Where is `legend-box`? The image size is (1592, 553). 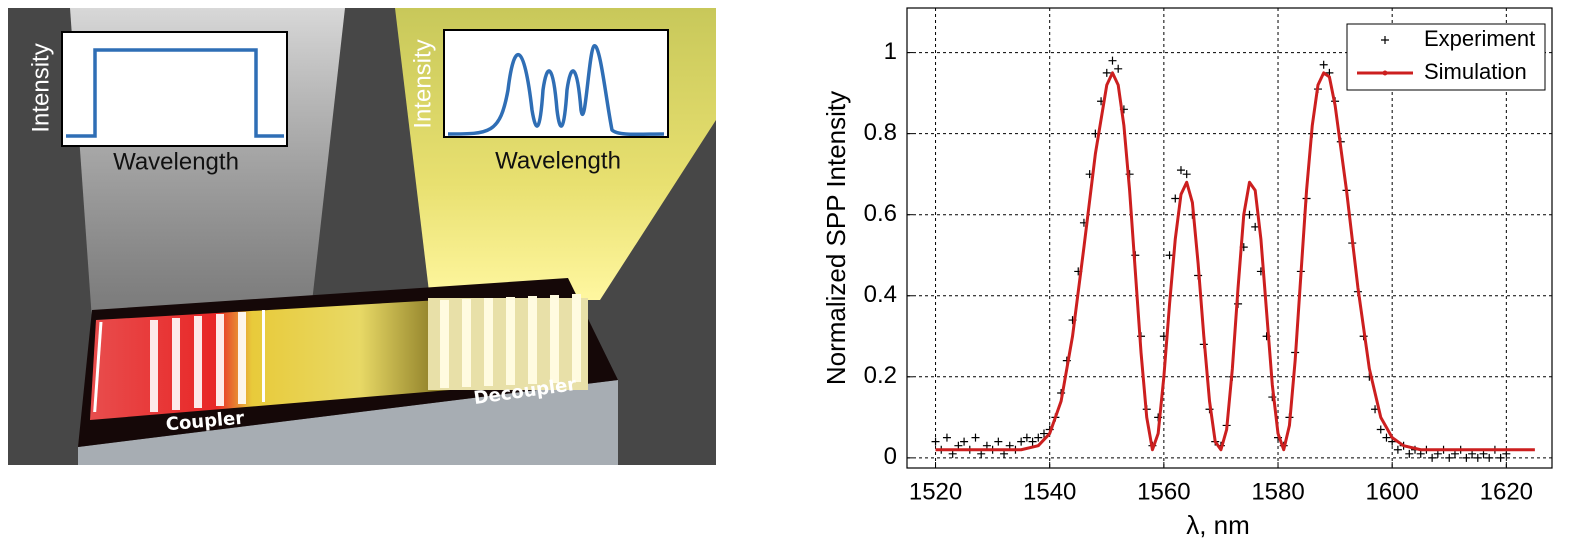
legend-box is located at coordinates (1446, 57).